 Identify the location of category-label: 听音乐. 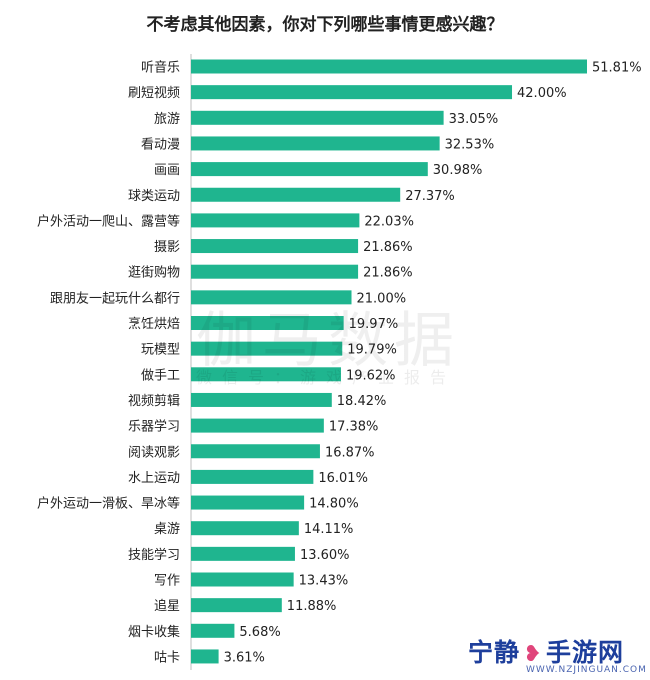
(160, 68).